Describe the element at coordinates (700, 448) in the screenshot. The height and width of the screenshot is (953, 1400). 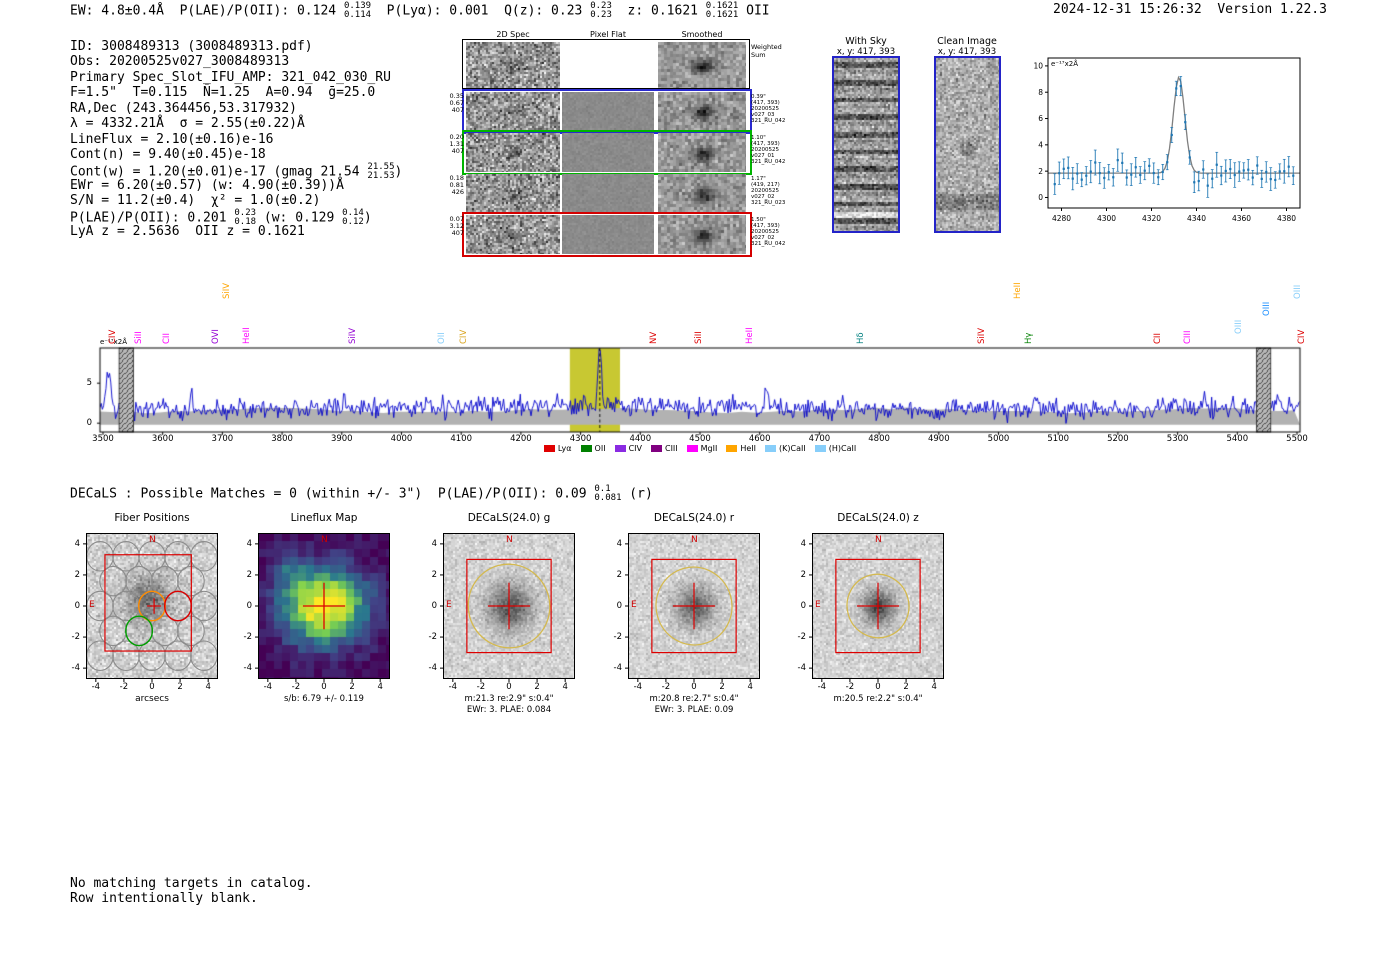
I see `spectrum-legend: Lyα OII CIV CIII MgII HeII (K)CaII (H)CaII` at that location.